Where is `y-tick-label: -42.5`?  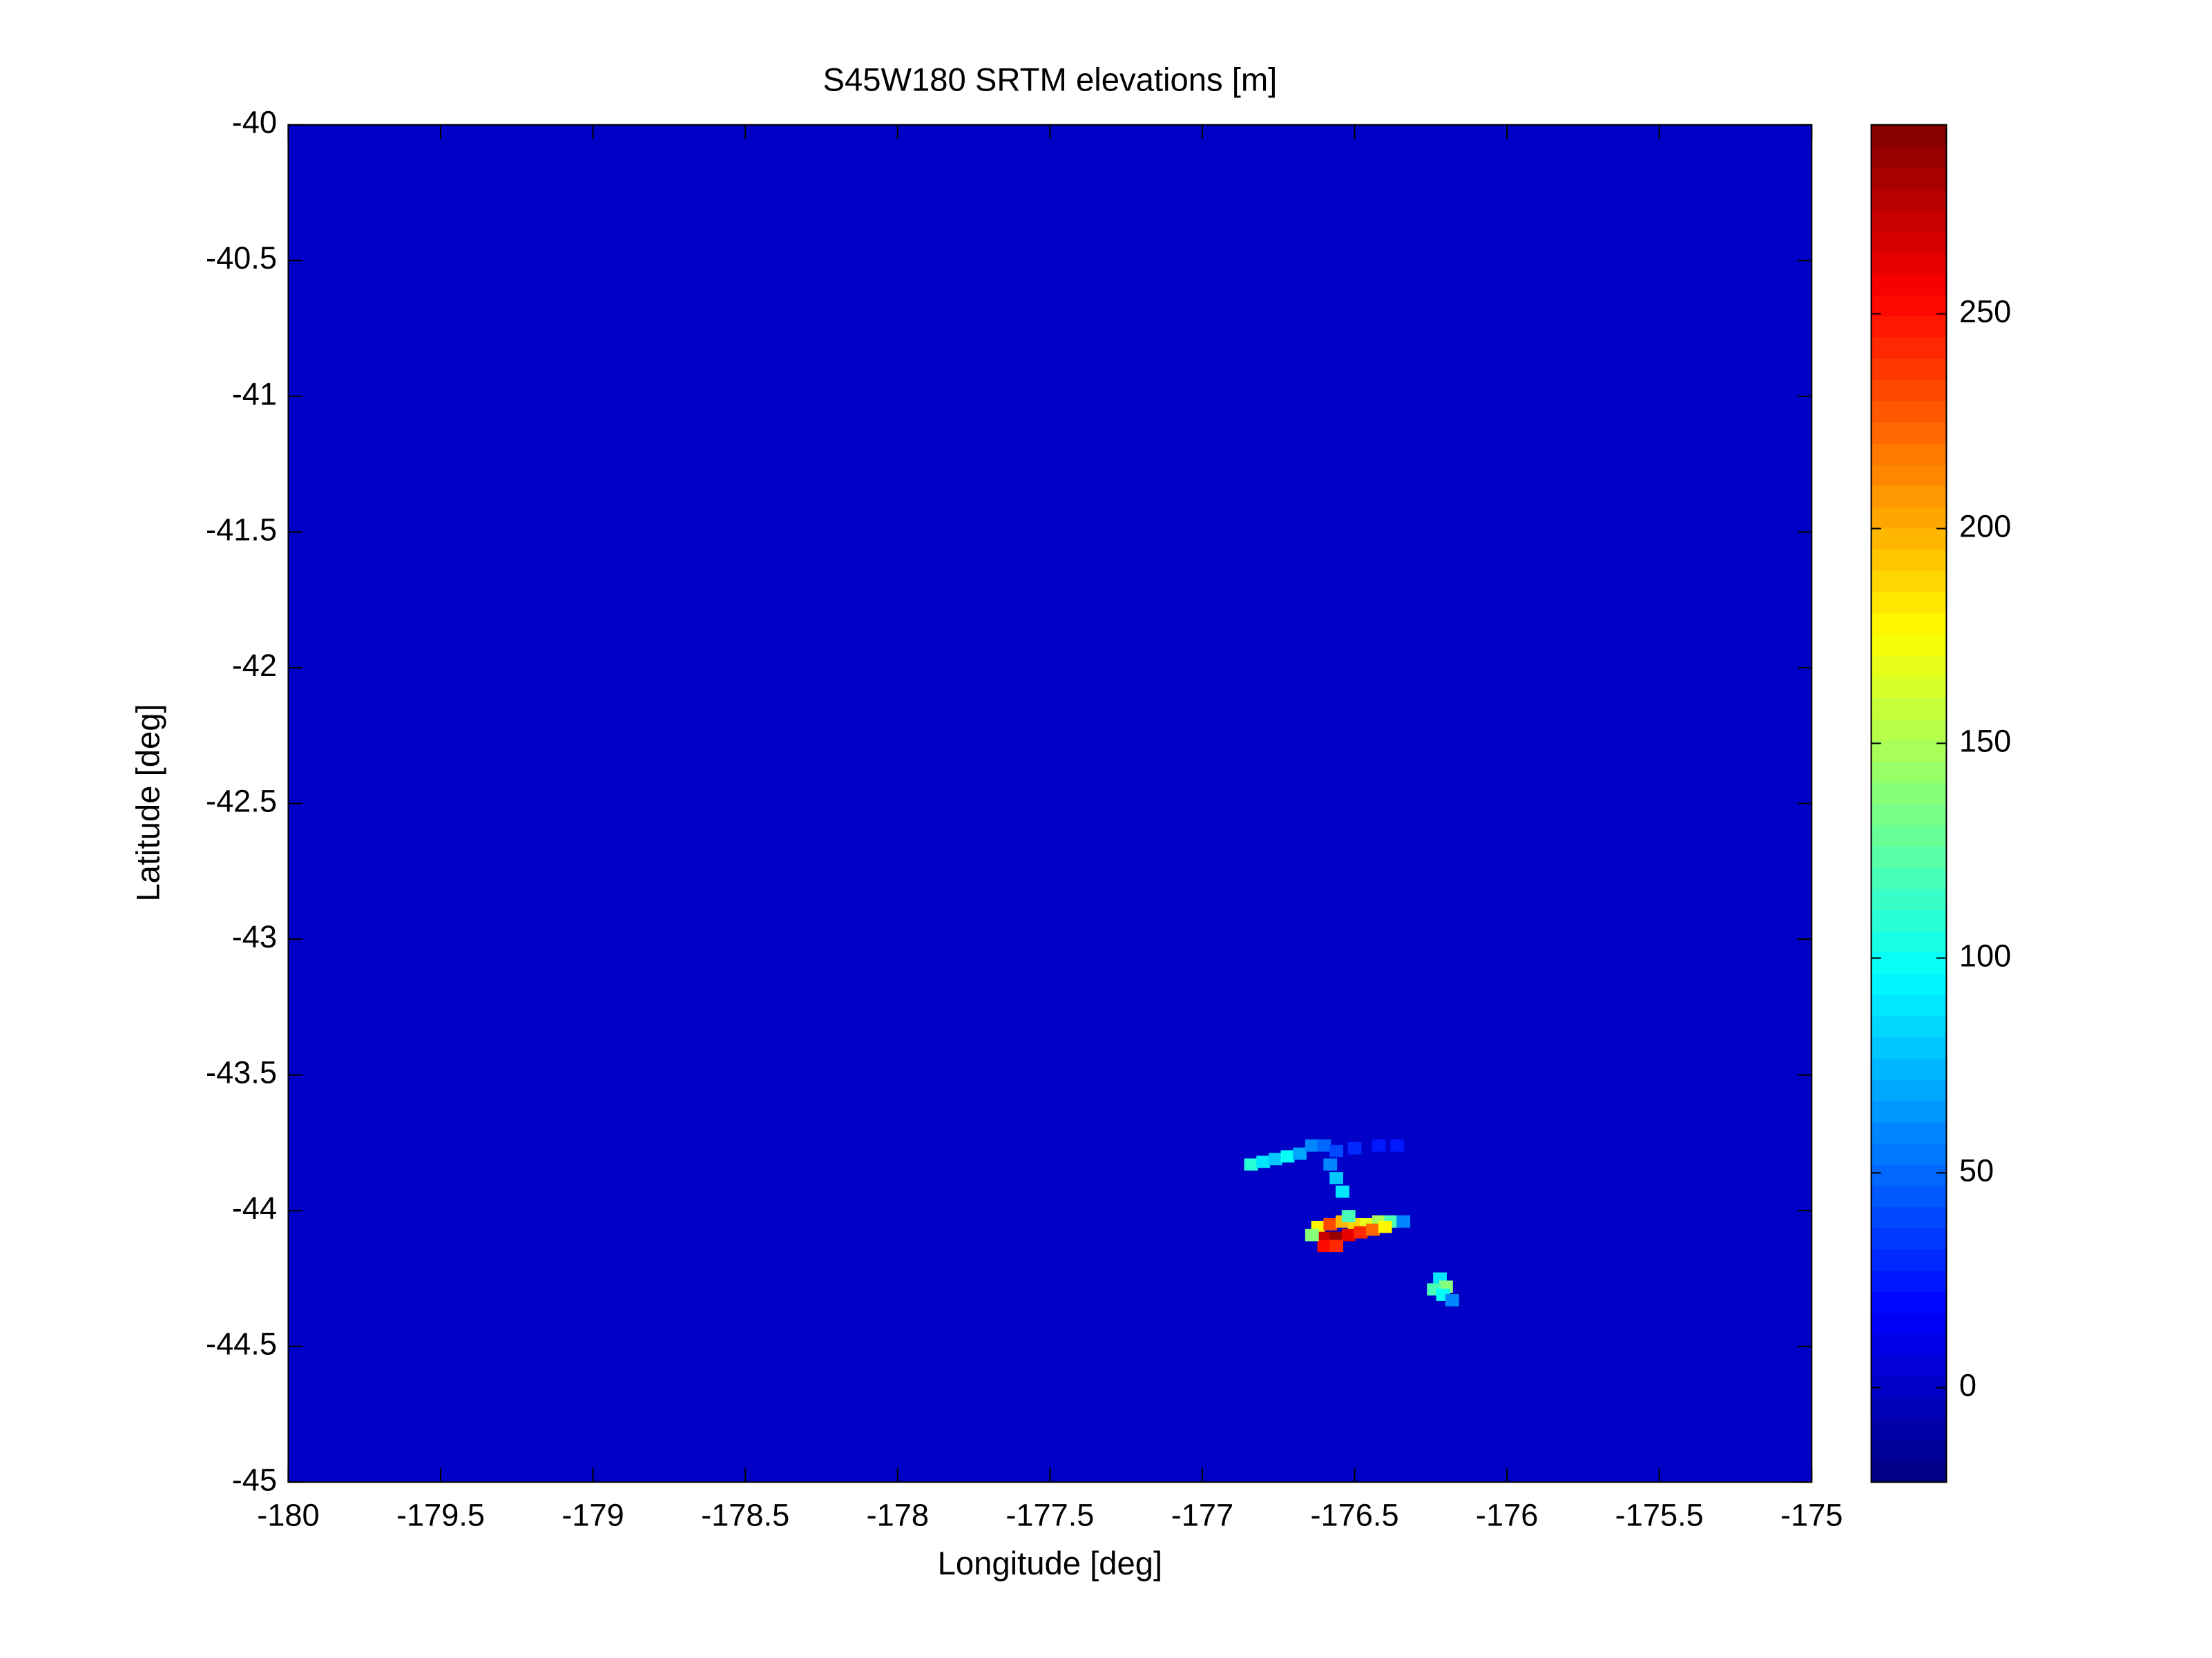 y-tick-label: -42.5 is located at coordinates (241, 800).